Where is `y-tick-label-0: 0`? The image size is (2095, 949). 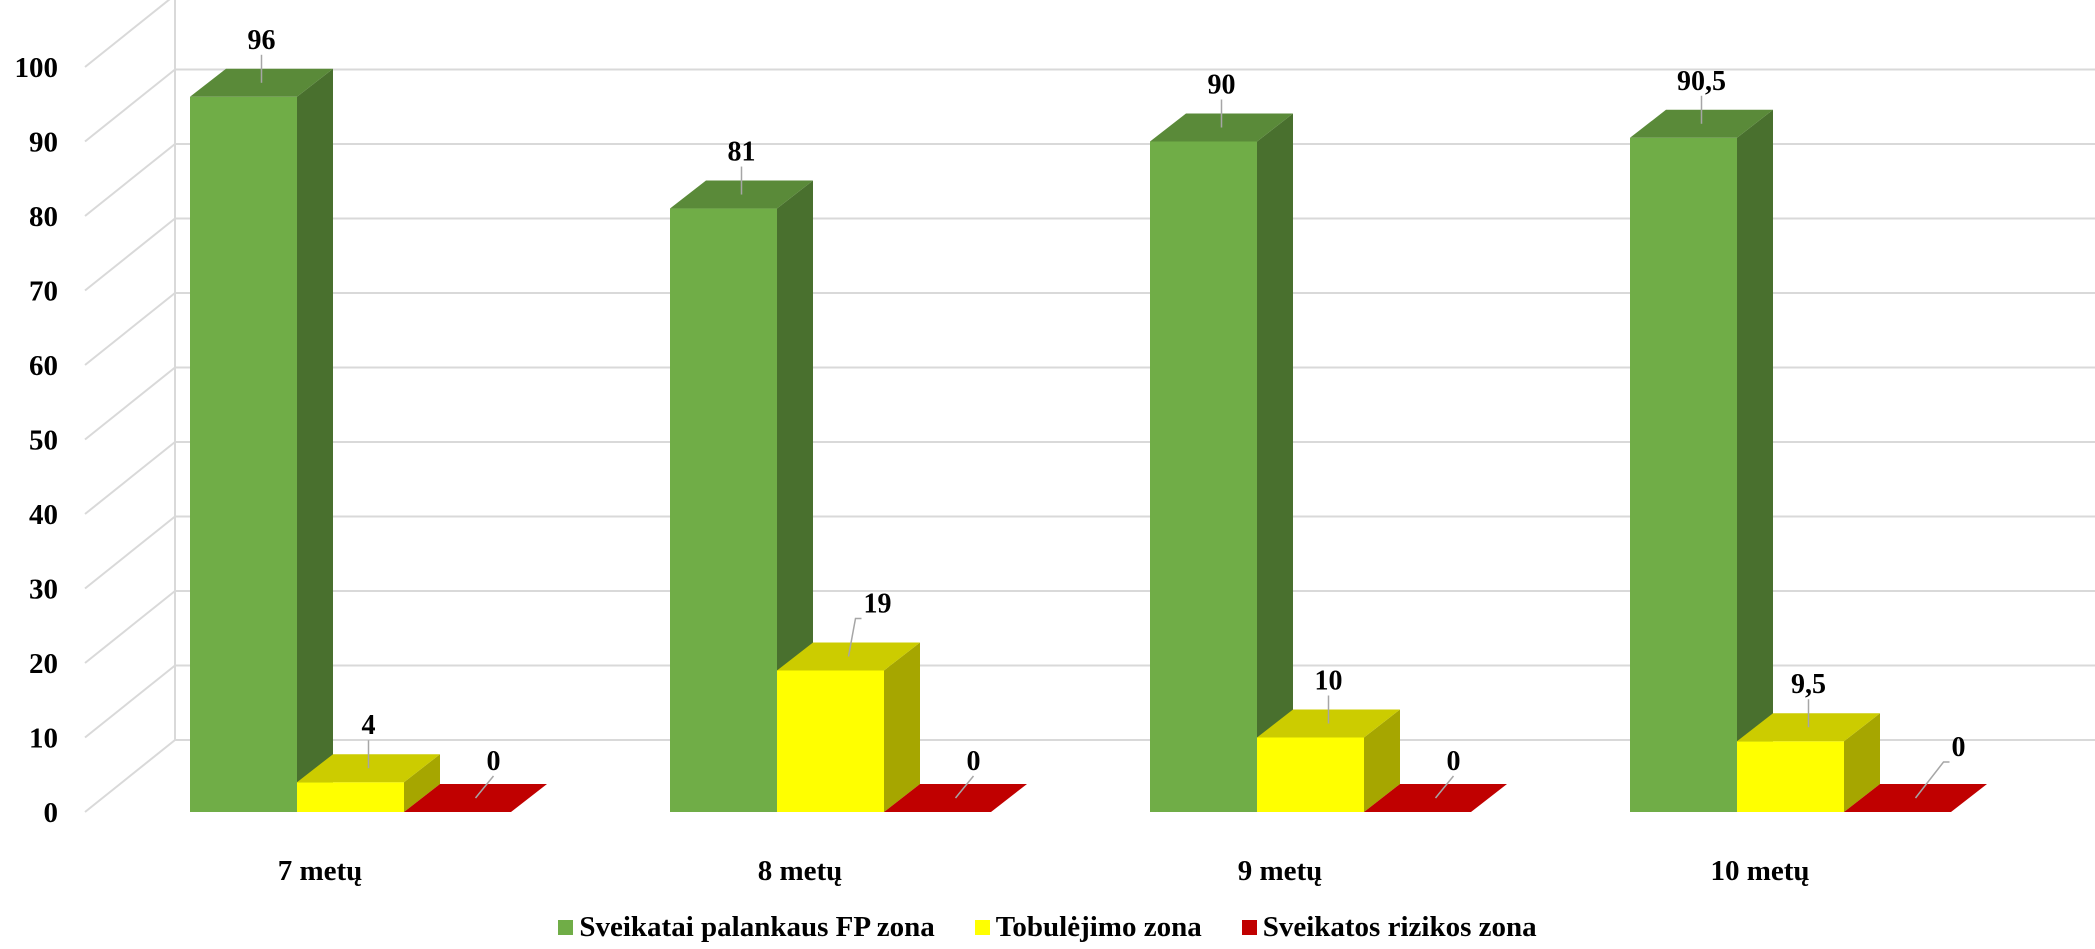
y-tick-label-0: 0 is located at coordinates (51, 813).